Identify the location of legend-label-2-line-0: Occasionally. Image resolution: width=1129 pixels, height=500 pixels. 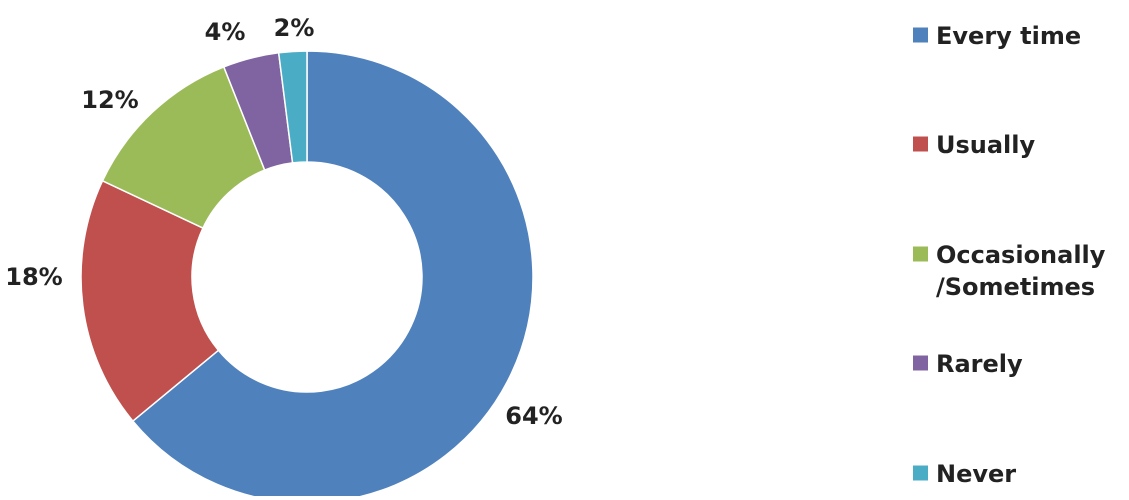
(1021, 255).